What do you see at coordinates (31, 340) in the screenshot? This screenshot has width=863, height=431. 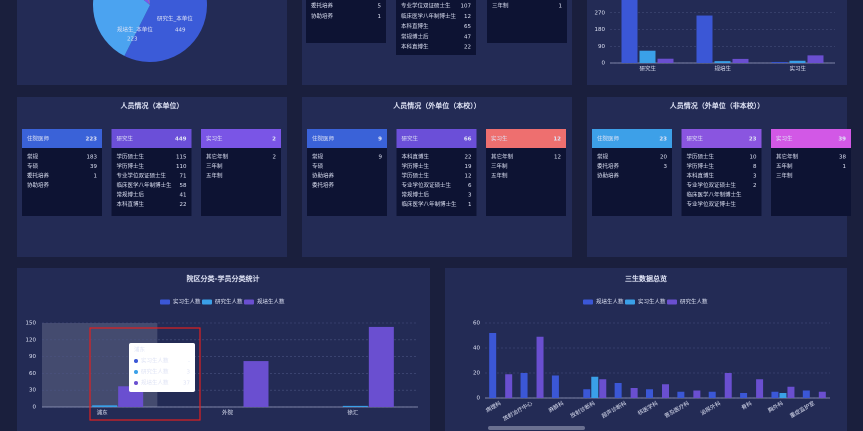 I see `y-tick-label: 120` at bounding box center [31, 340].